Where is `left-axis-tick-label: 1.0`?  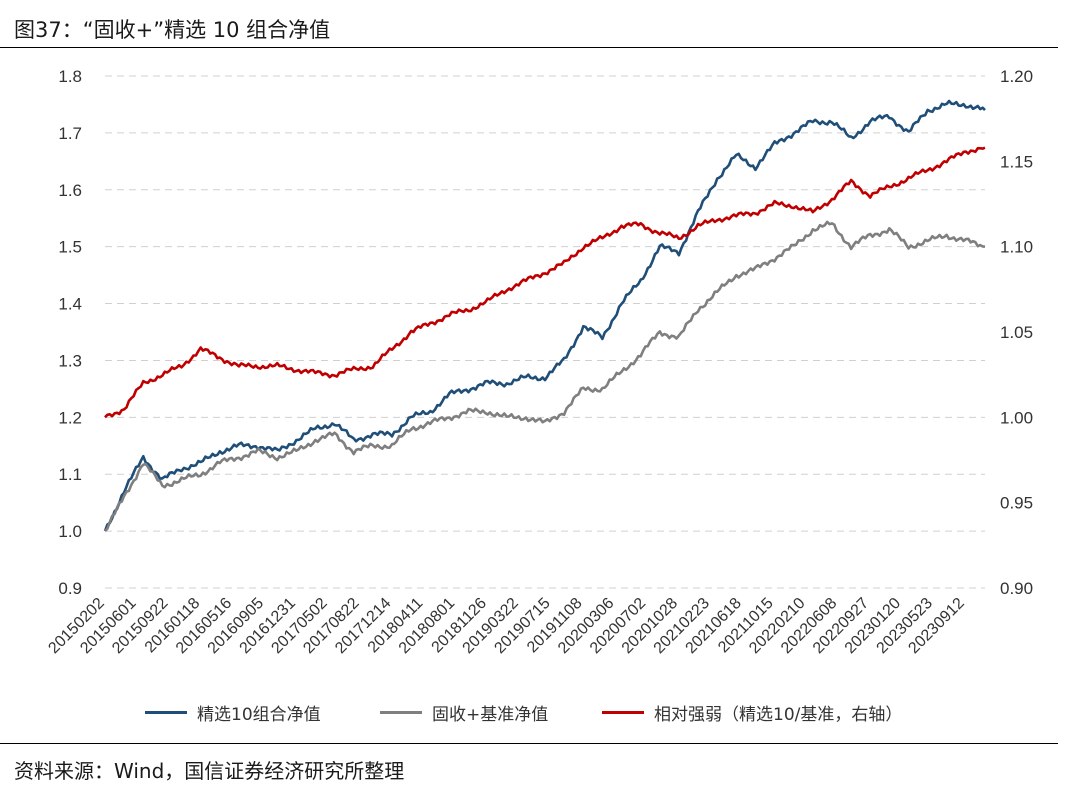
left-axis-tick-label: 1.0 is located at coordinates (70, 531).